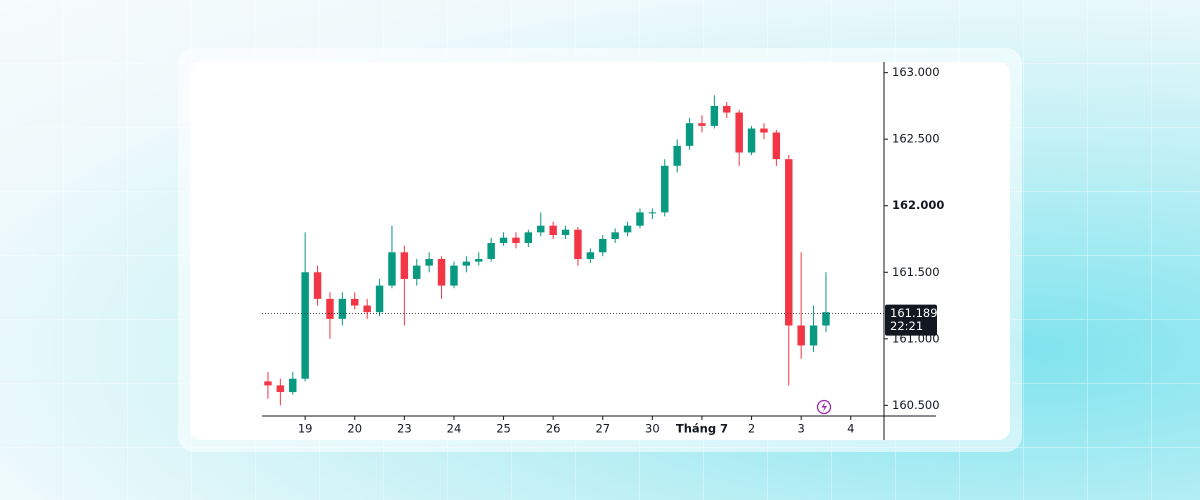 This screenshot has width=1200, height=500. What do you see at coordinates (553, 429) in the screenshot?
I see `x-tick-label: 26` at bounding box center [553, 429].